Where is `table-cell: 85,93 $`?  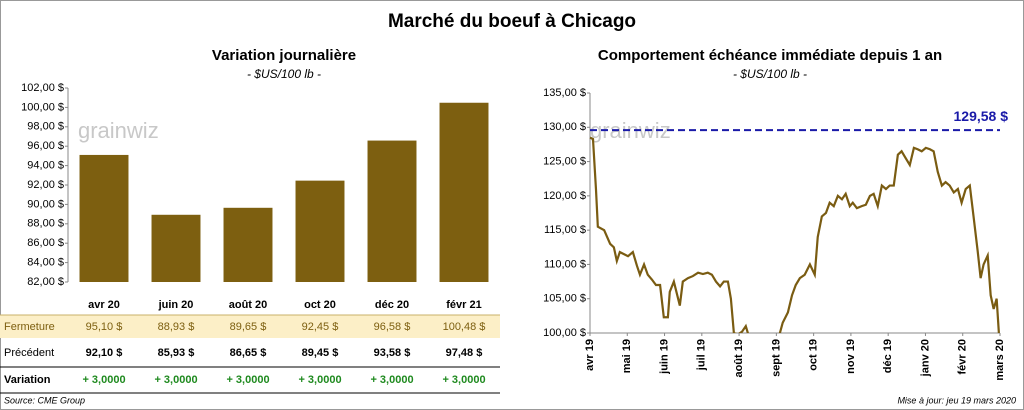
table-cell: 85,93 $ is located at coordinates (176, 353).